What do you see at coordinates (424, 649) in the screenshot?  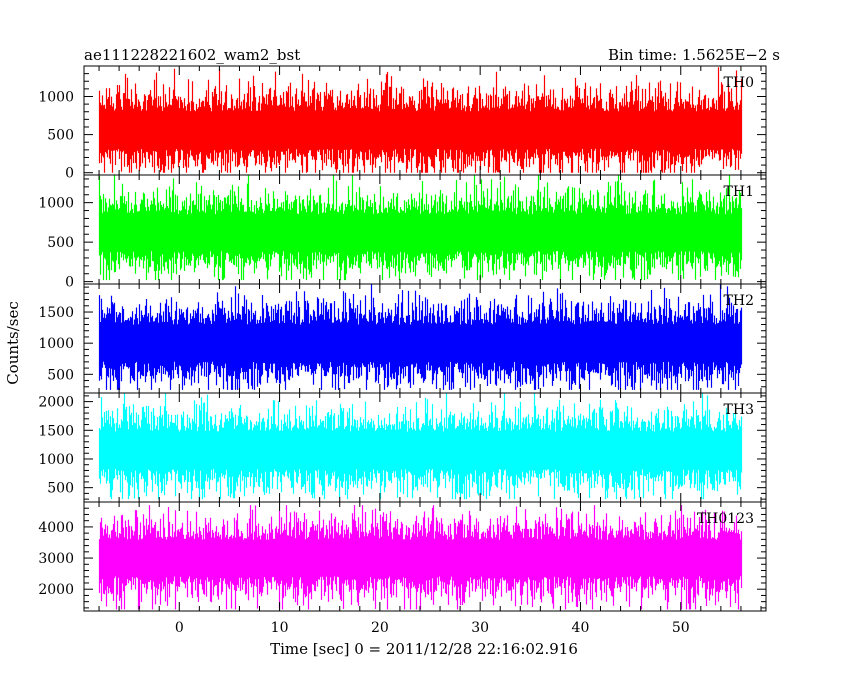 I see `x-axis-label: Time [sec] 0 = 2011/12/28 22:16:02.916` at bounding box center [424, 649].